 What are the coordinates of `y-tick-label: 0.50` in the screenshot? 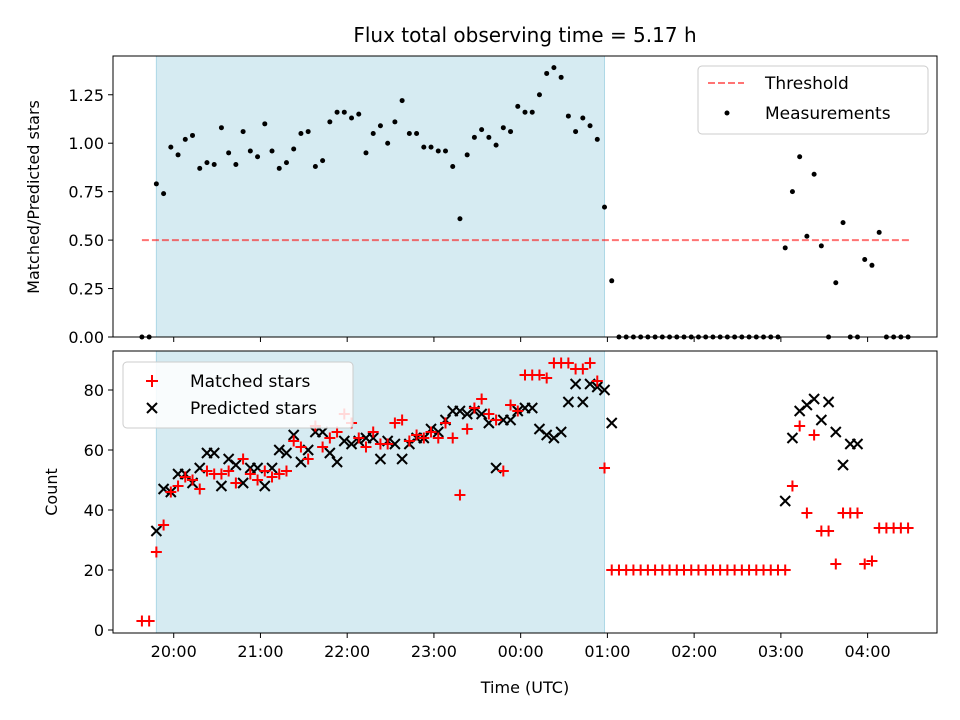 It's located at (86, 240).